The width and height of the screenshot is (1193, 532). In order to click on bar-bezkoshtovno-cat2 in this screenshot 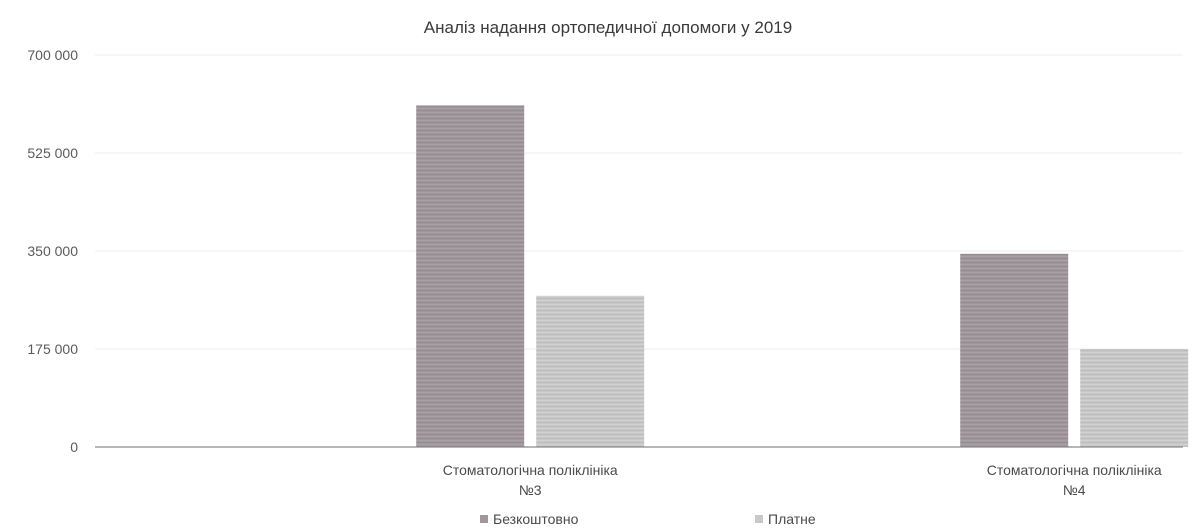, I will do `click(1014, 350)`.